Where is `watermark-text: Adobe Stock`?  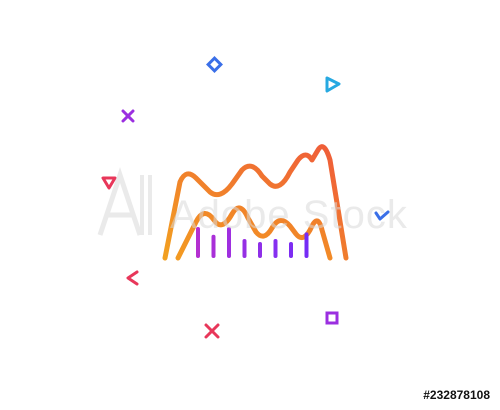 watermark-text: Adobe Stock is located at coordinates (289, 215).